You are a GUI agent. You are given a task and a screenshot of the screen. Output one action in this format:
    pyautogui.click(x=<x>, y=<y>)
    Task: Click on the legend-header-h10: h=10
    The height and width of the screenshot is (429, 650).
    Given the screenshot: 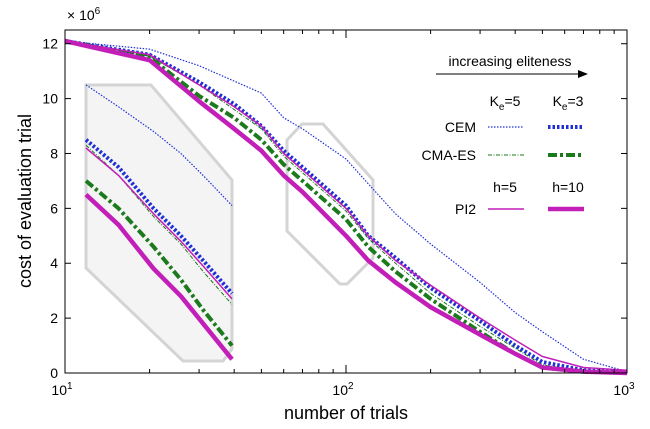 What is the action you would take?
    pyautogui.click(x=568, y=187)
    